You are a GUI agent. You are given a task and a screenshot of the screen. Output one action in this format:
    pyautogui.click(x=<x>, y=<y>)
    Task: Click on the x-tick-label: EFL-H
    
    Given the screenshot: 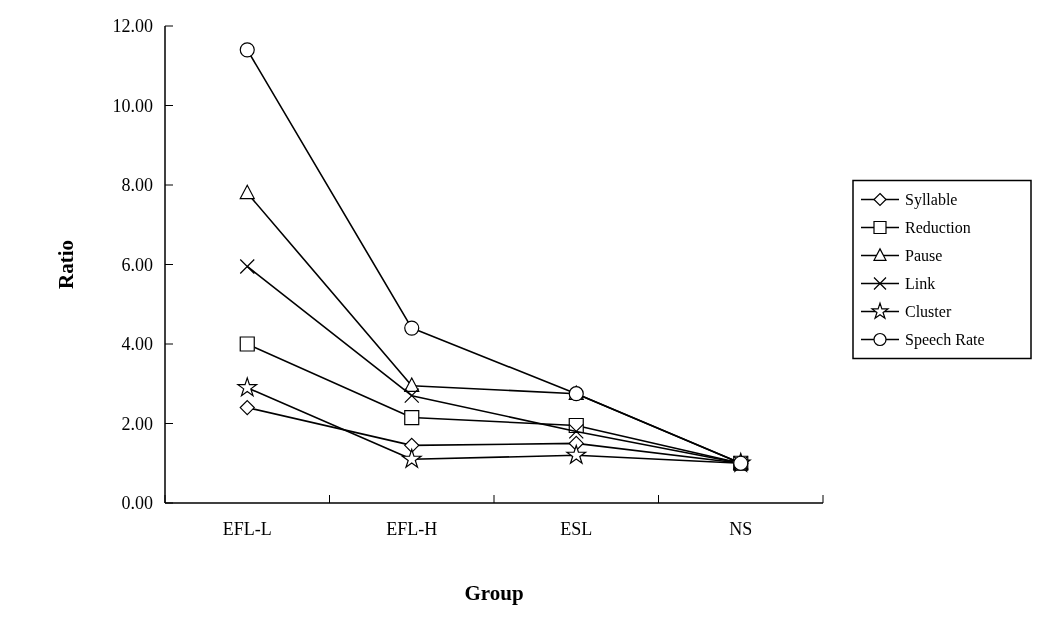 What is the action you would take?
    pyautogui.click(x=412, y=529)
    